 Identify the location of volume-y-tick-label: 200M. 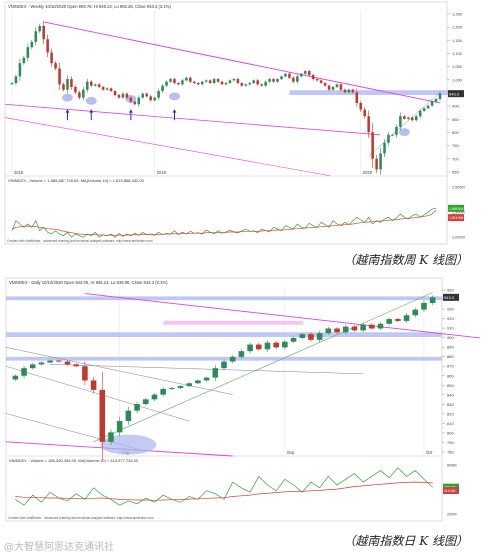
(452, 515).